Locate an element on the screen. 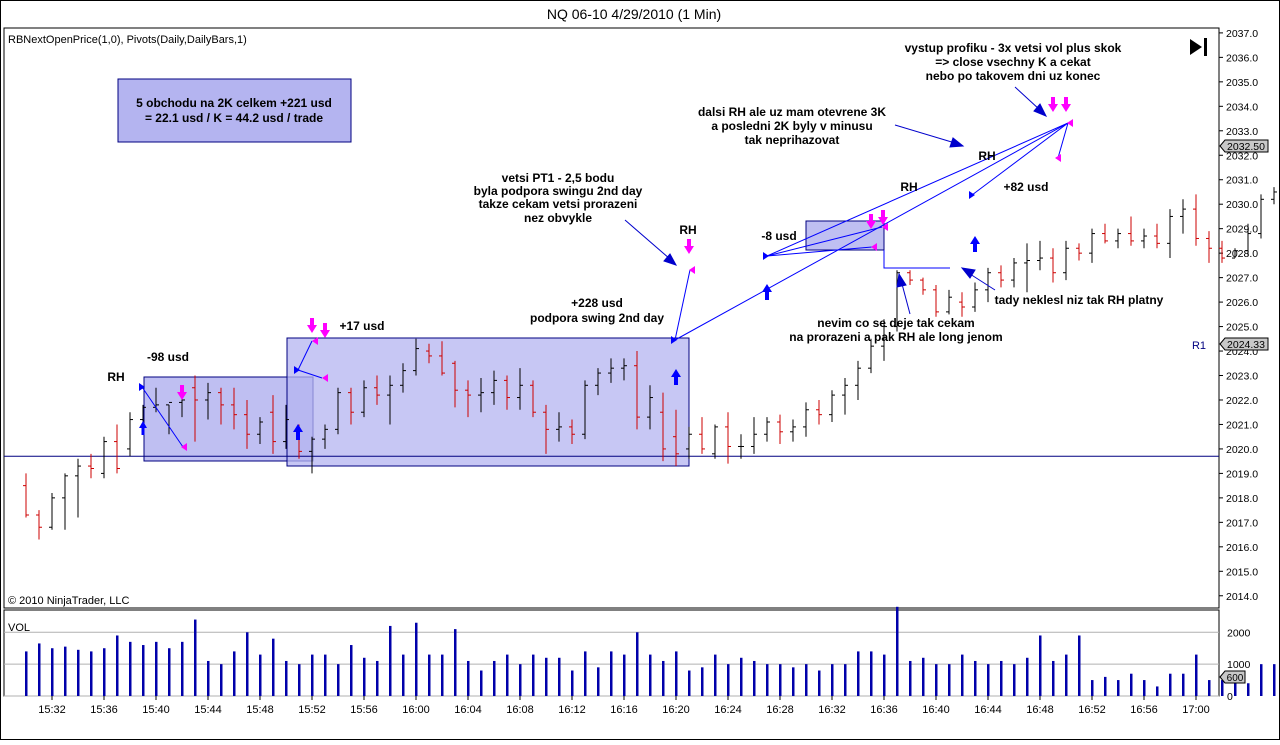 This screenshot has height=745, width=1280. price-tick-label: 2025.0 is located at coordinates (1242, 328).